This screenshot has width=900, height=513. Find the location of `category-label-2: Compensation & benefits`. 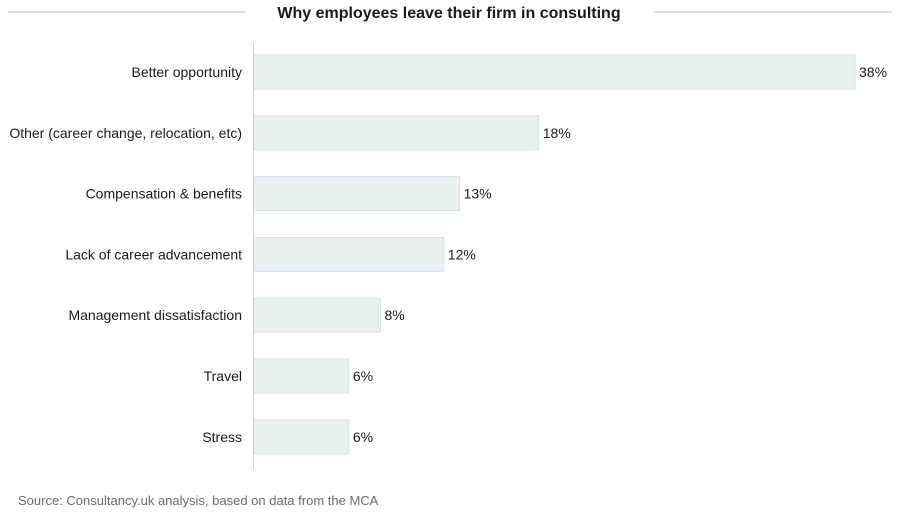

category-label-2: Compensation & benefits is located at coordinates (164, 194).